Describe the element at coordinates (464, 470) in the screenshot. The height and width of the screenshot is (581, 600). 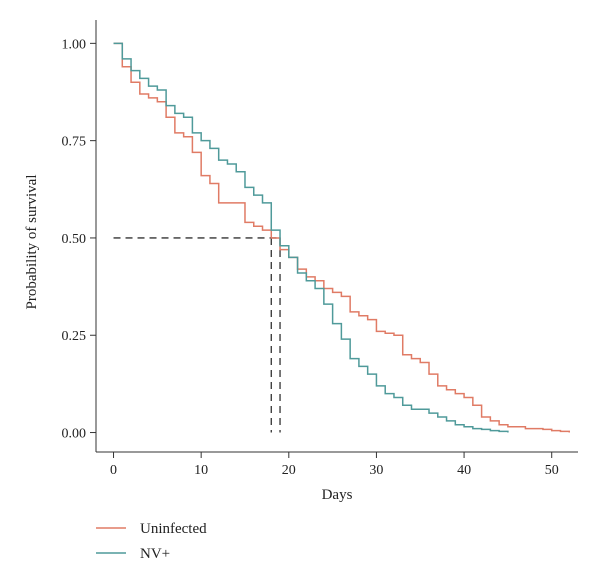
I see `x-tick-label: 40` at that location.